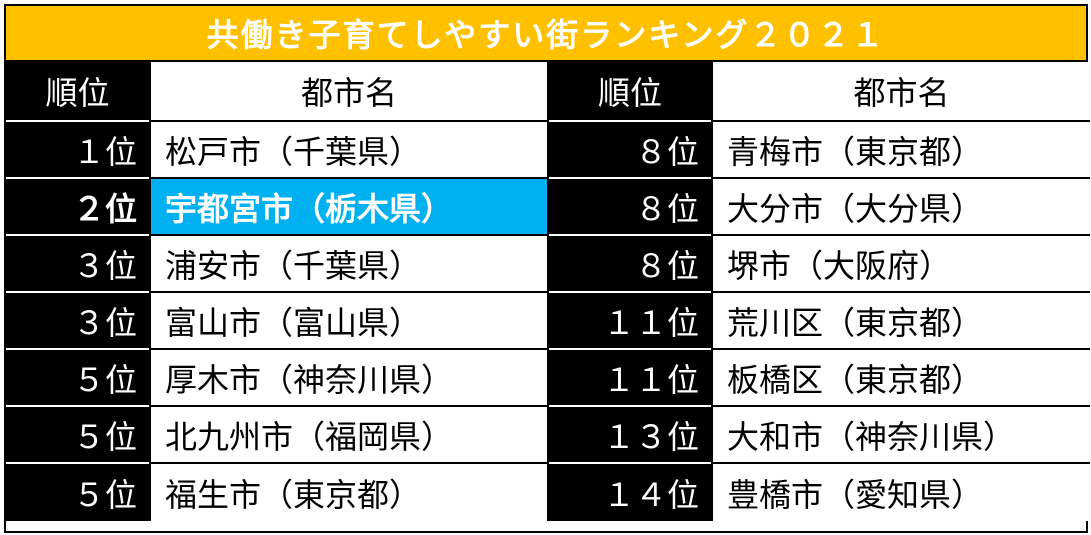  I want to click on table-title: 共働き子育てしやすい街ランキング２０２１, so click(546, 34).